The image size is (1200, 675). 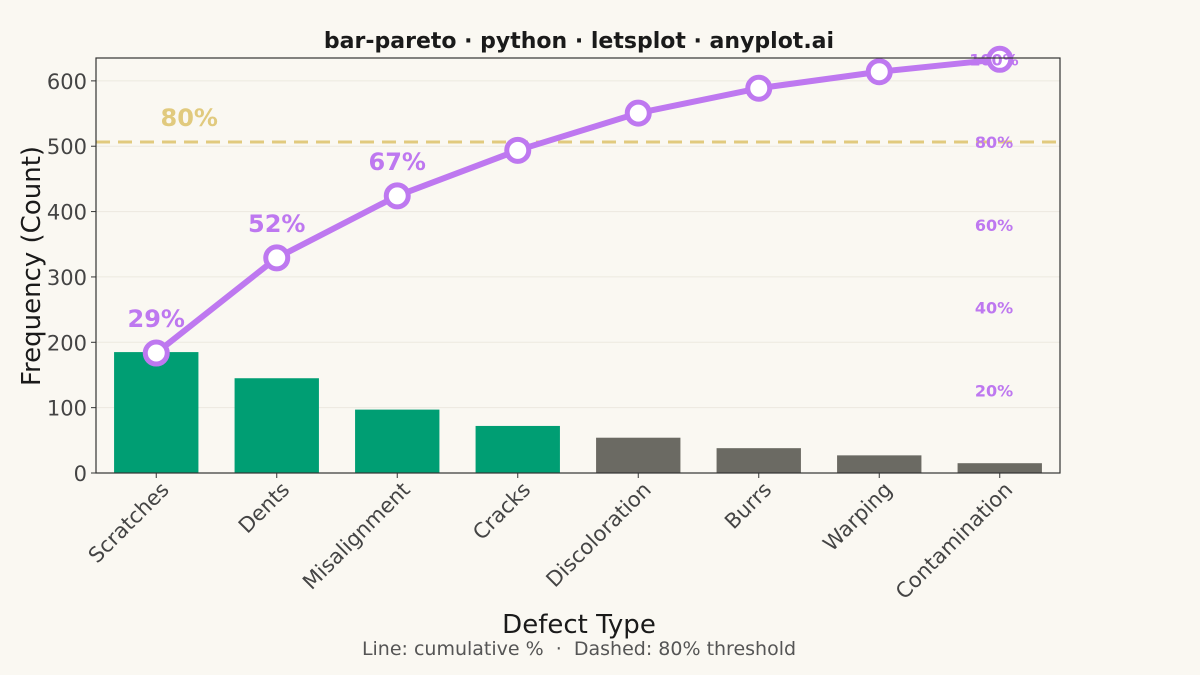 I want to click on y-tick-label: 100, so click(x=67, y=409).